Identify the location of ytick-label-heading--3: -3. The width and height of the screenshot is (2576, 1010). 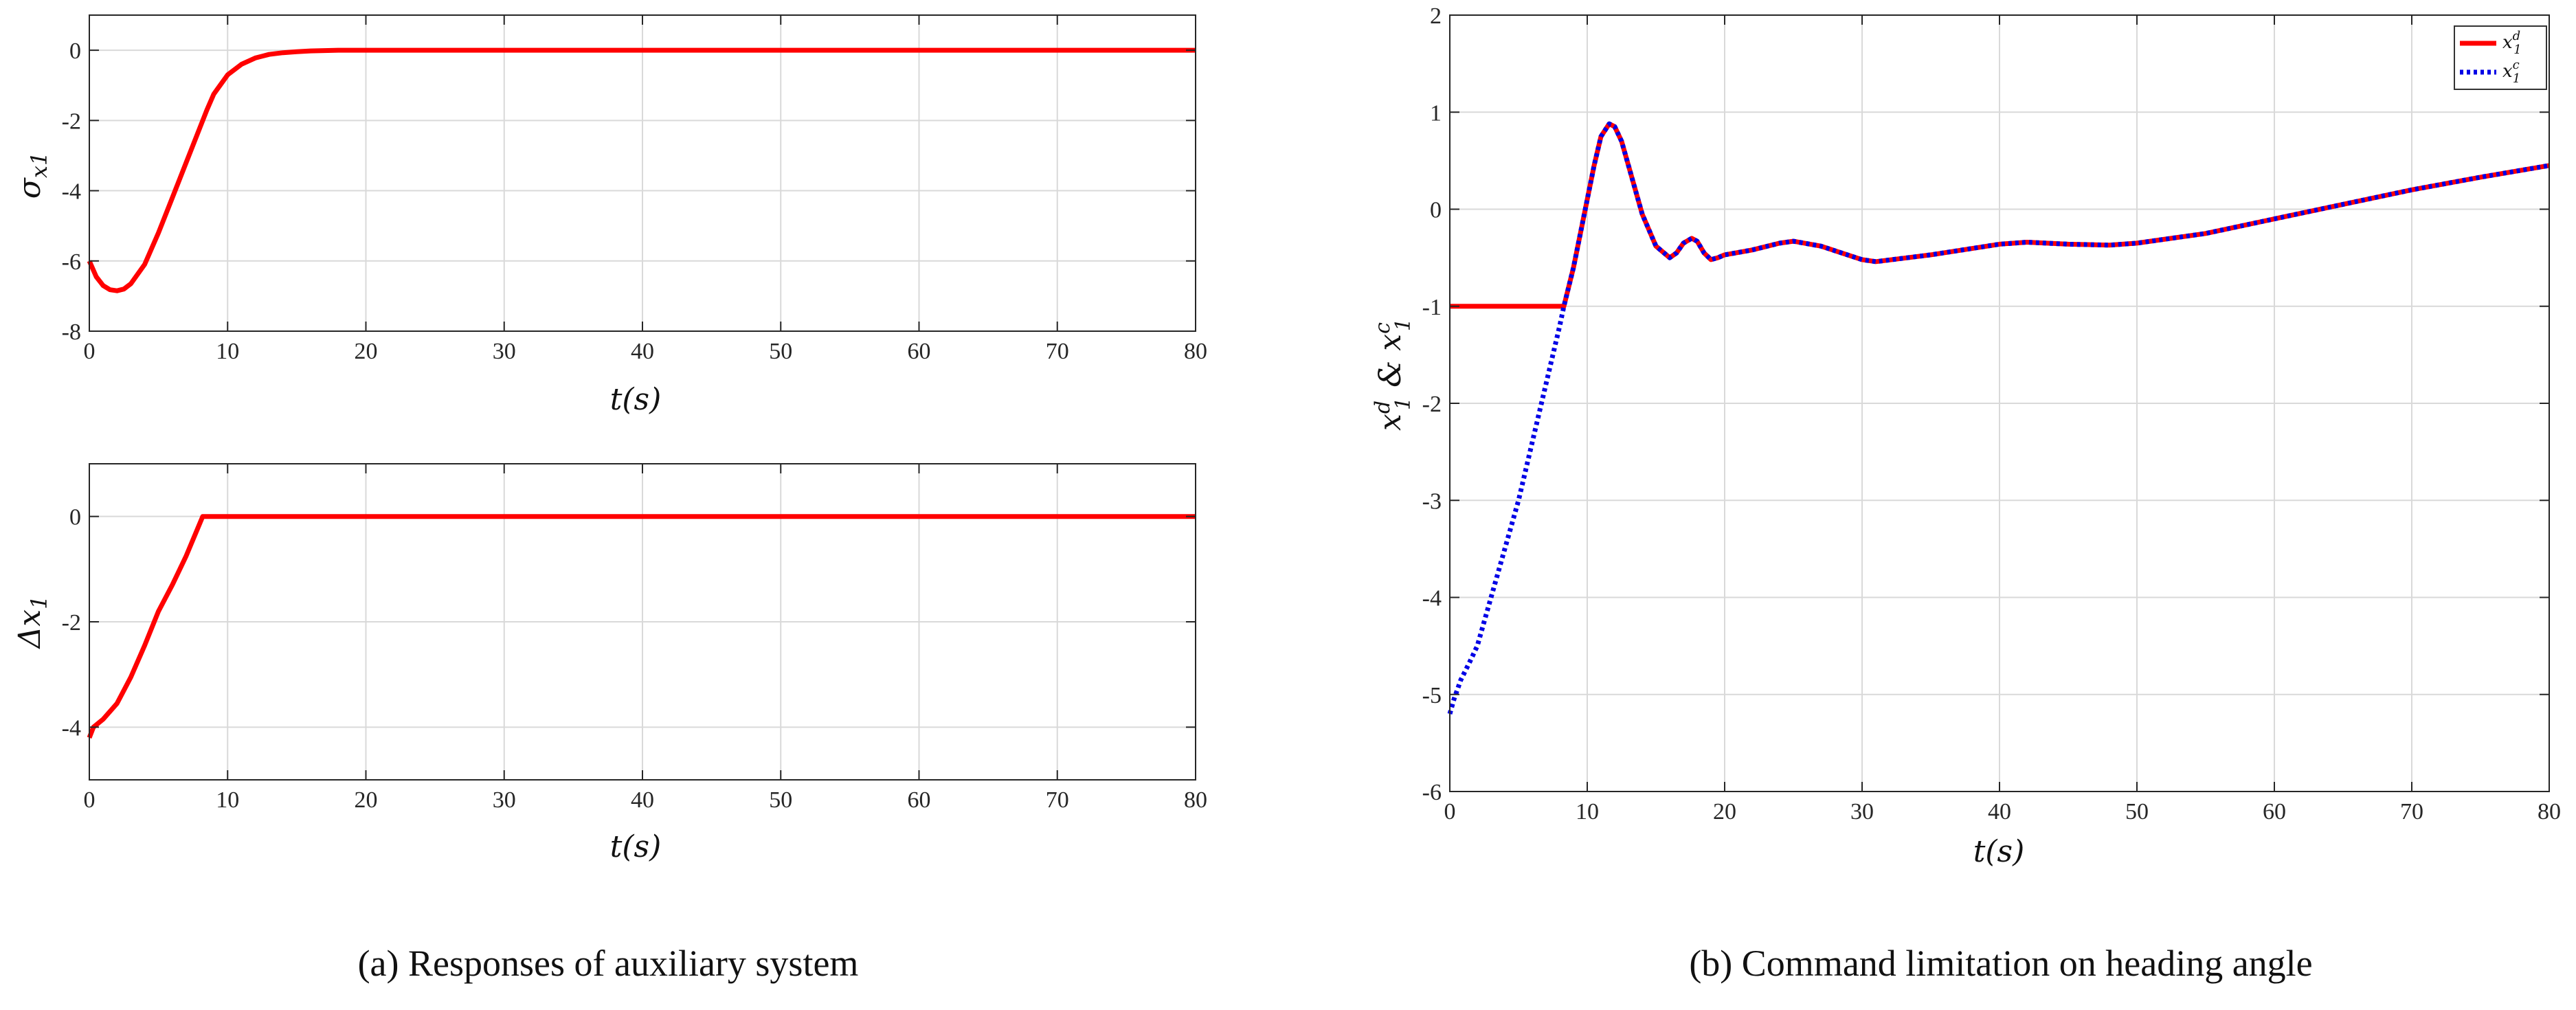
(1432, 501).